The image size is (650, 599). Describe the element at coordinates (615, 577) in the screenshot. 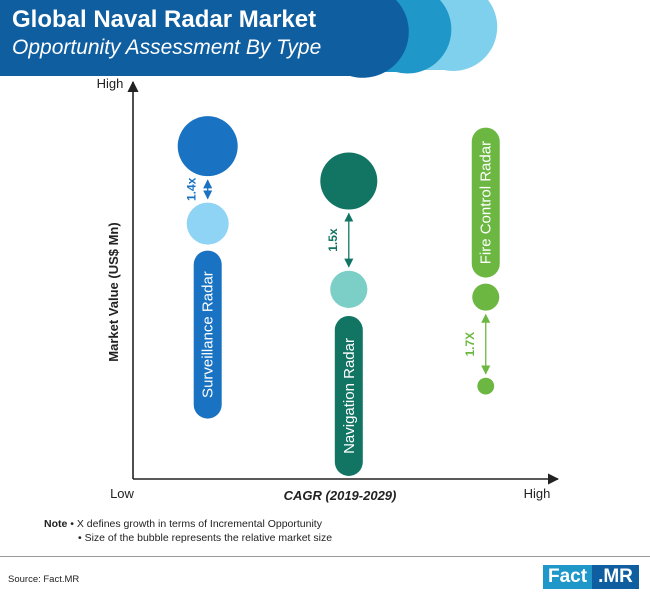

I see `logo-part-2: .MR` at that location.